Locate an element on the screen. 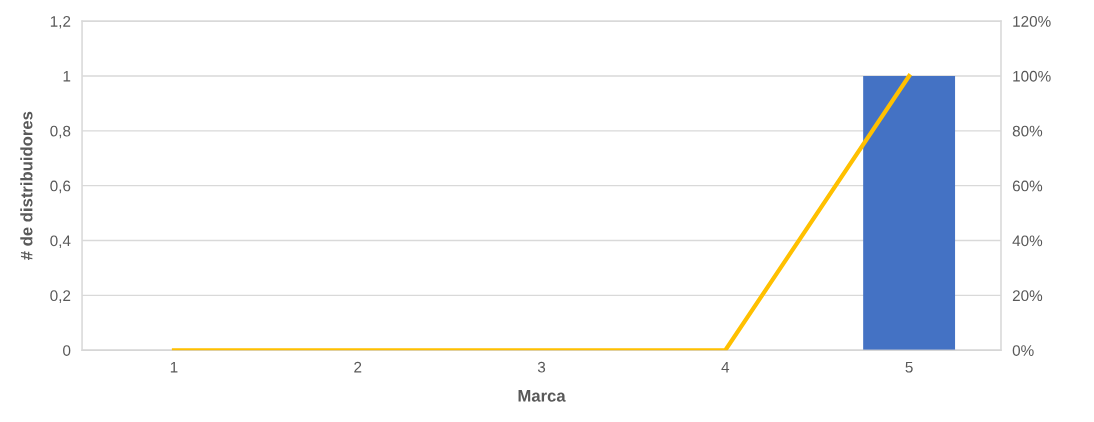  y2-tick-label: 60% is located at coordinates (1027, 186).